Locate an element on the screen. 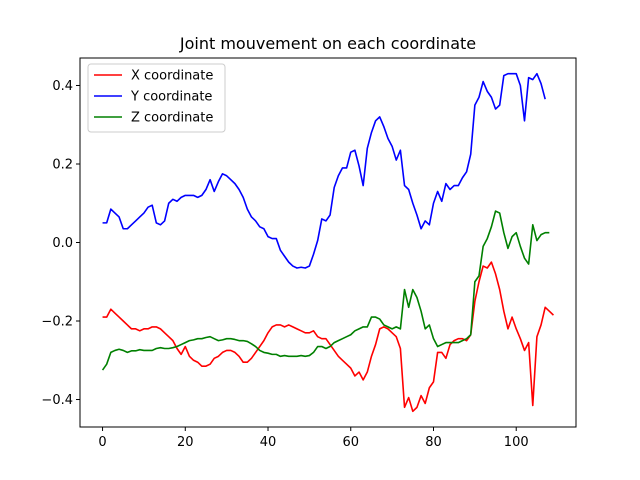 This screenshot has width=640, height=480. x-tick-label: 60 is located at coordinates (350, 442).